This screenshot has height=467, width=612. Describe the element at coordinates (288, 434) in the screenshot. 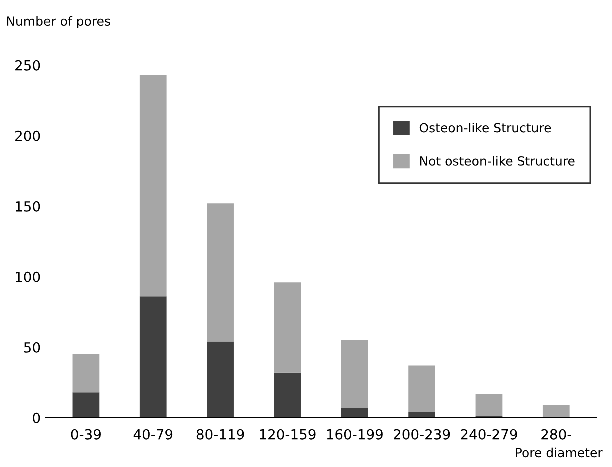

I see `x-tick-label: 120-159` at that location.